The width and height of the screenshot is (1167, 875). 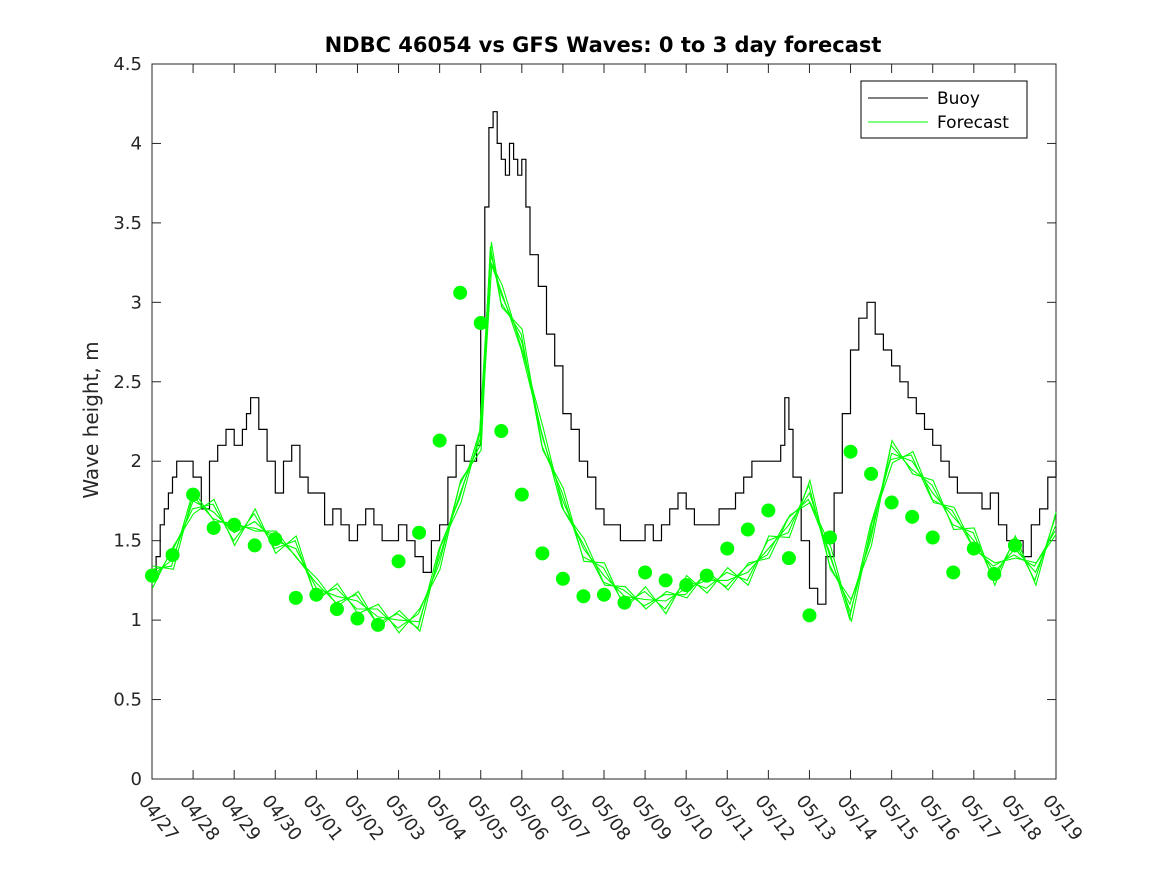 I want to click on x-tick-label: 05/01, so click(x=322, y=818).